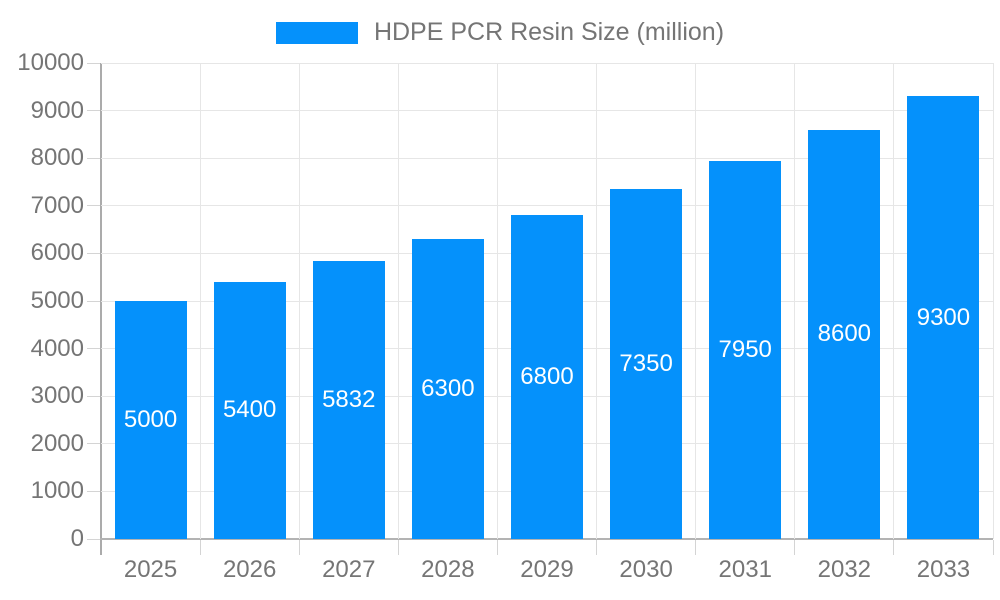 Image resolution: width=1000 pixels, height=600 pixels. Describe the element at coordinates (57, 110) in the screenshot. I see `y-axis-tick-label: 9000` at that location.